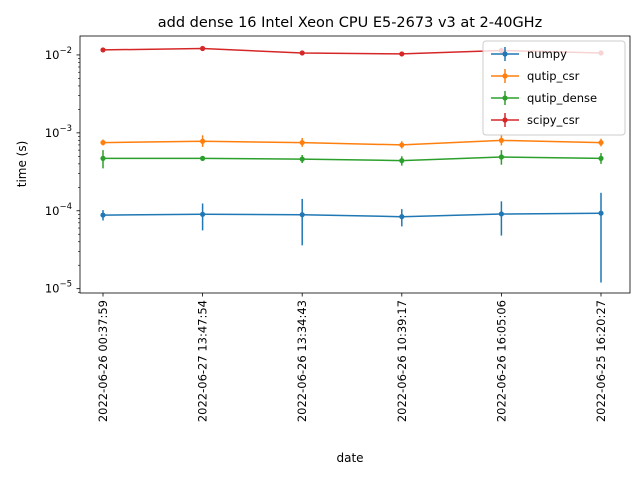 This screenshot has height=480, width=640. I want to click on series-line-qutip_csr, so click(352, 142).